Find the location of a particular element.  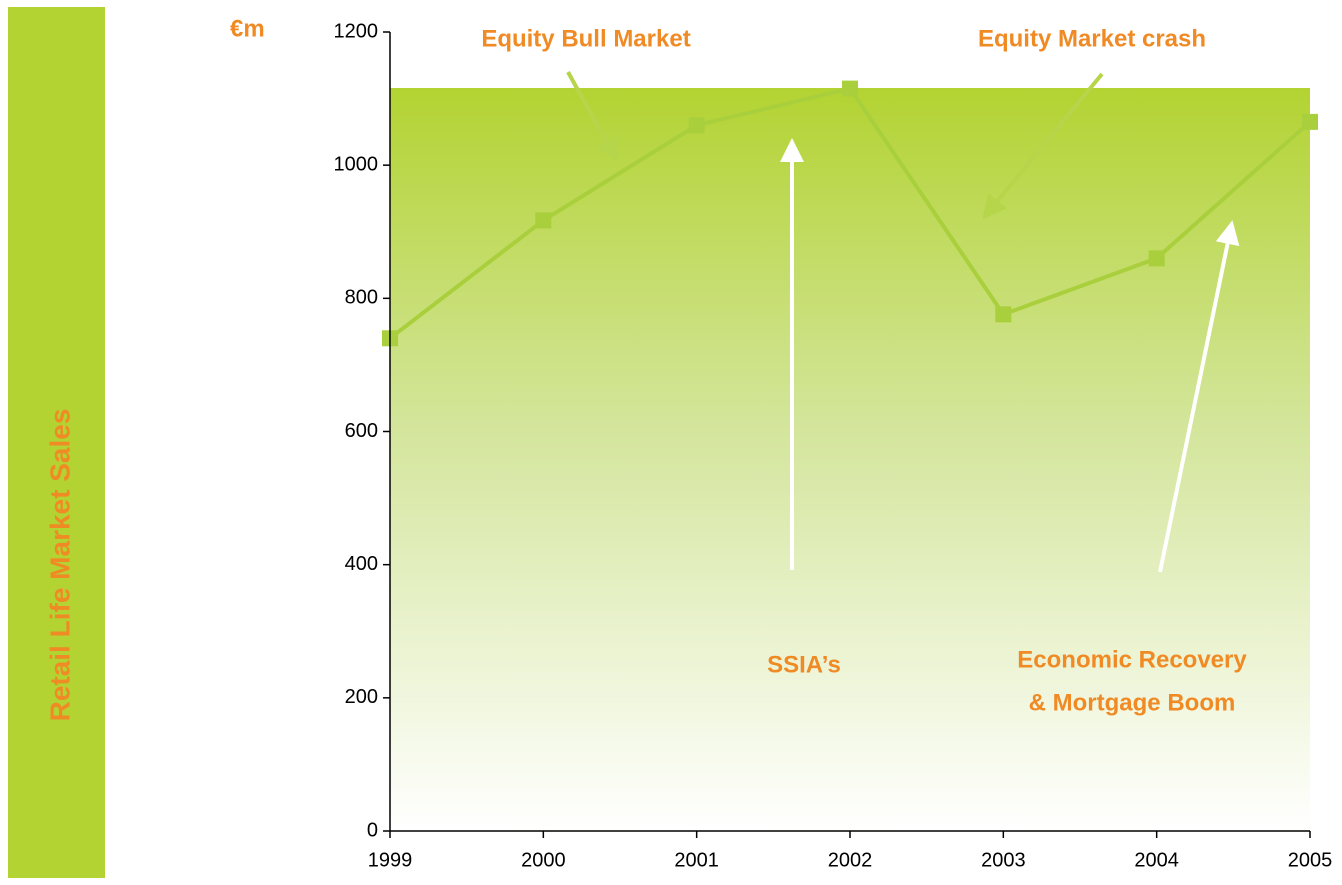

y-tick-label: 400 is located at coordinates (361, 564).